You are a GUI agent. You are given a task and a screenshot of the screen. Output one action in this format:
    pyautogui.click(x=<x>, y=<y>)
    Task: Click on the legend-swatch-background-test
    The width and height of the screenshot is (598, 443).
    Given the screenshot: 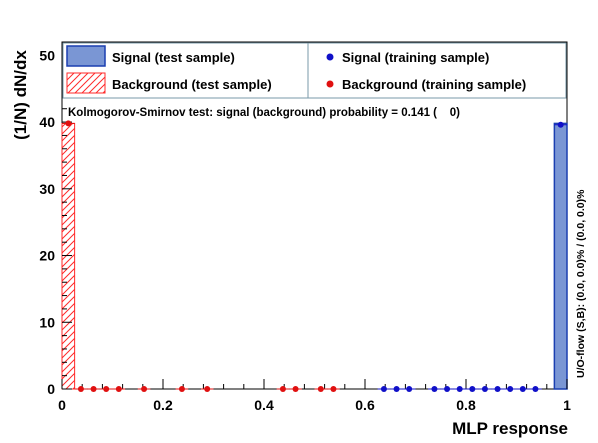 What is the action you would take?
    pyautogui.click(x=86, y=83)
    